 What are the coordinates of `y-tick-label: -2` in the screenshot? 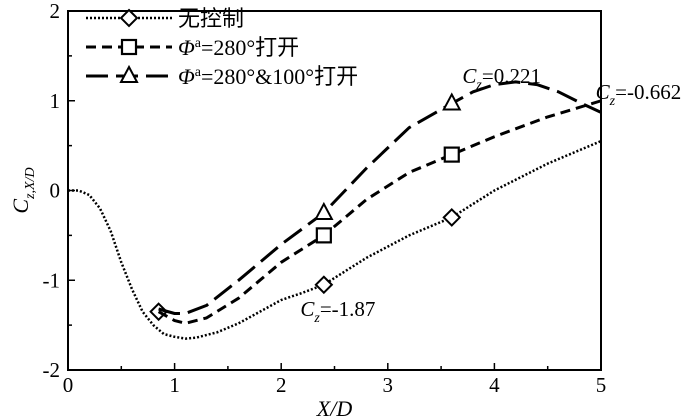 It's located at (52, 370).